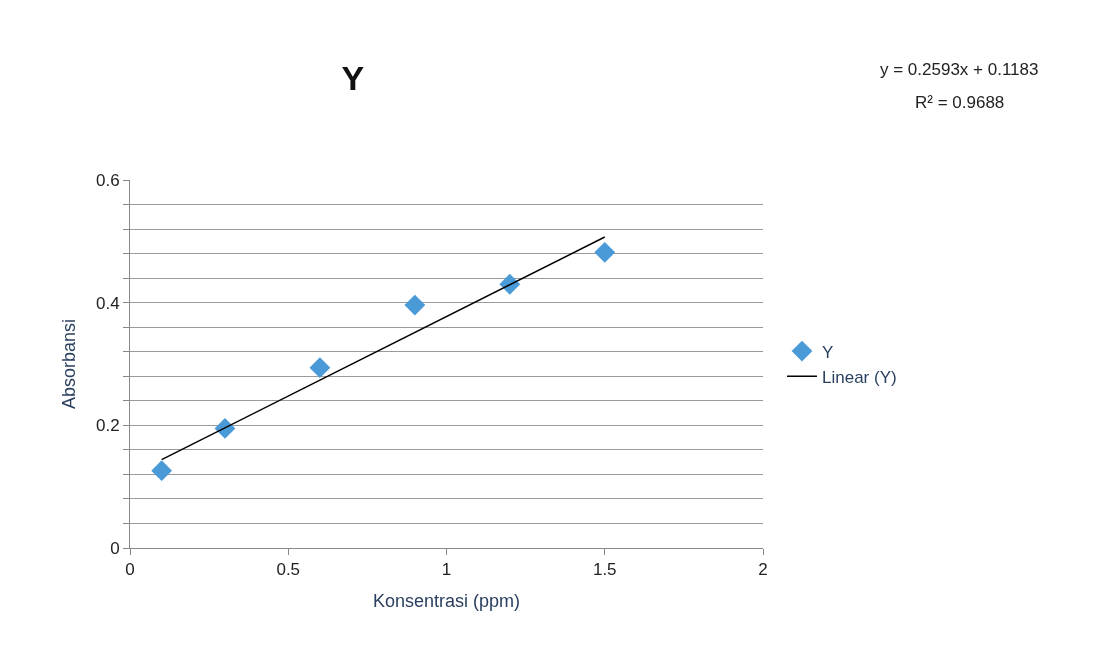 The image size is (1103, 658). Describe the element at coordinates (859, 377) in the screenshot. I see `legend-label: Linear (Y)` at that location.